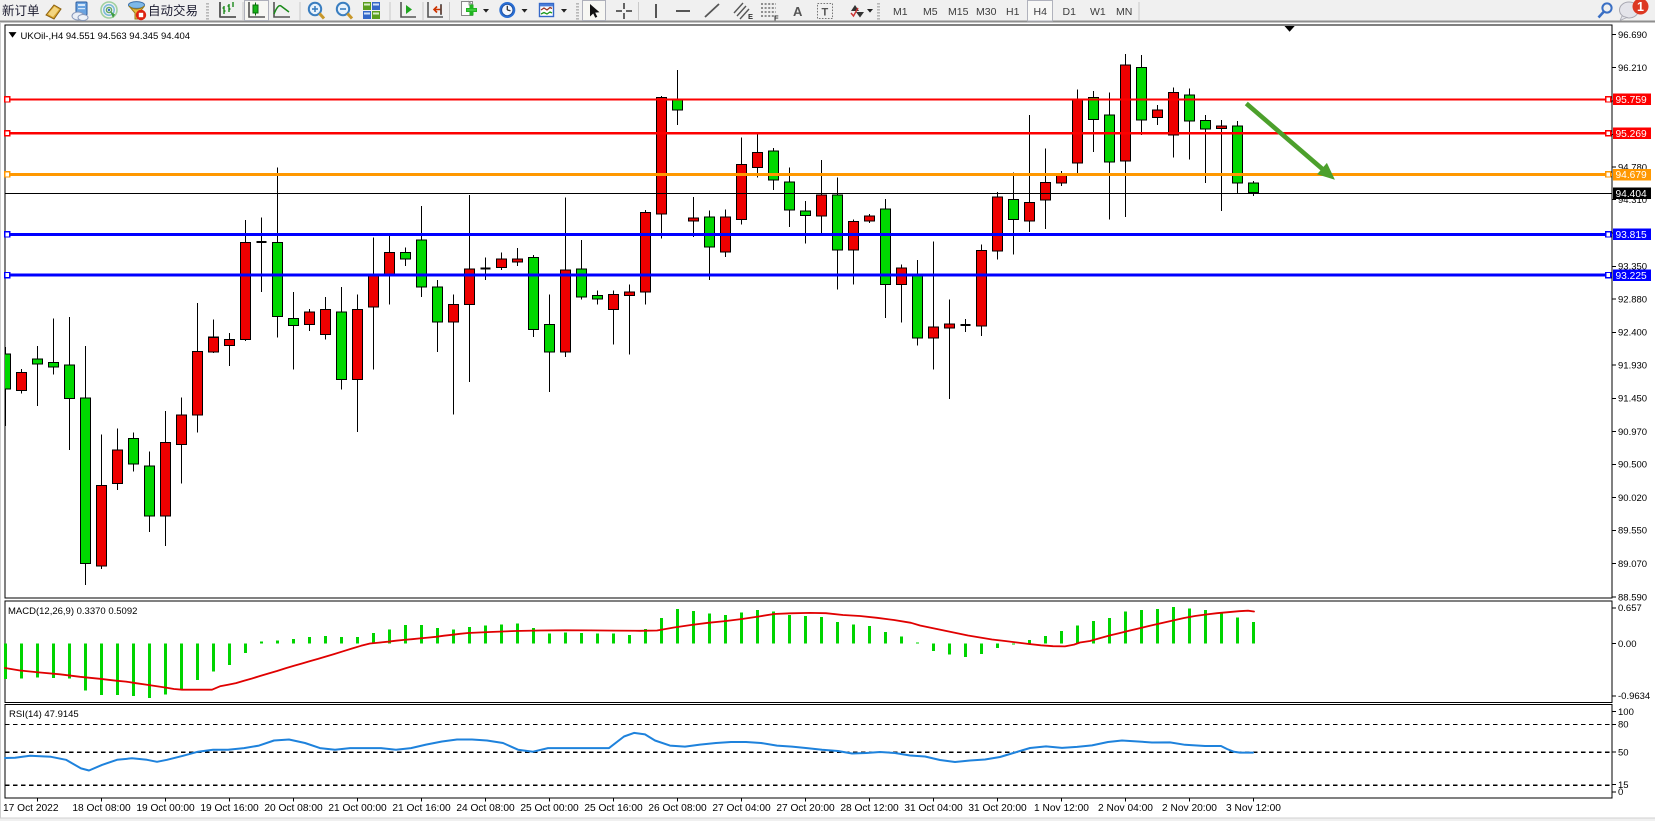  Describe the element at coordinates (1124, 12) in the screenshot. I see `svg-text: MN` at that location.